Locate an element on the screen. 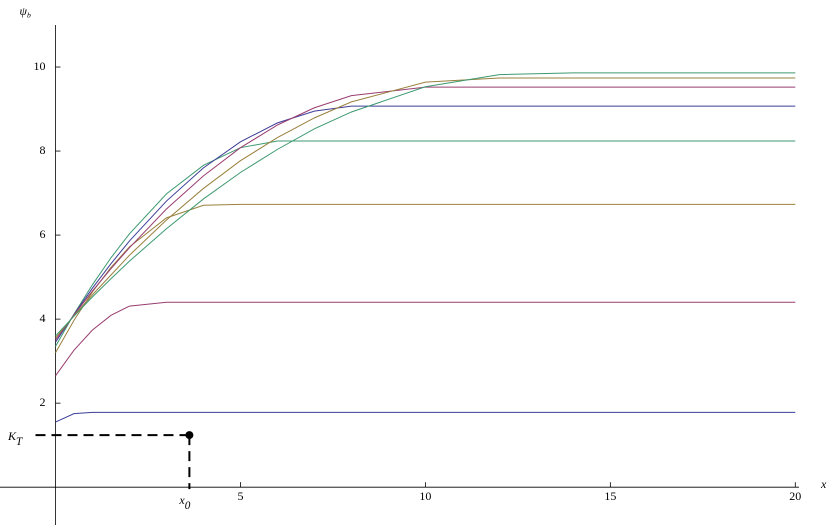 This screenshot has height=530, width=831. annotation-x-label-main: x is located at coordinates (181, 500).